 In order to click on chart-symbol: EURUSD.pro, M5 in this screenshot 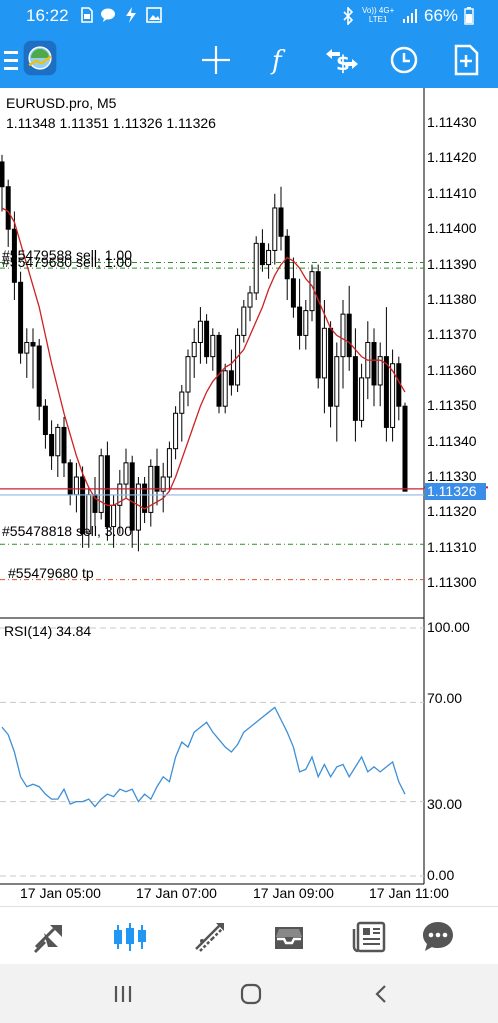, I will do `click(61, 103)`.